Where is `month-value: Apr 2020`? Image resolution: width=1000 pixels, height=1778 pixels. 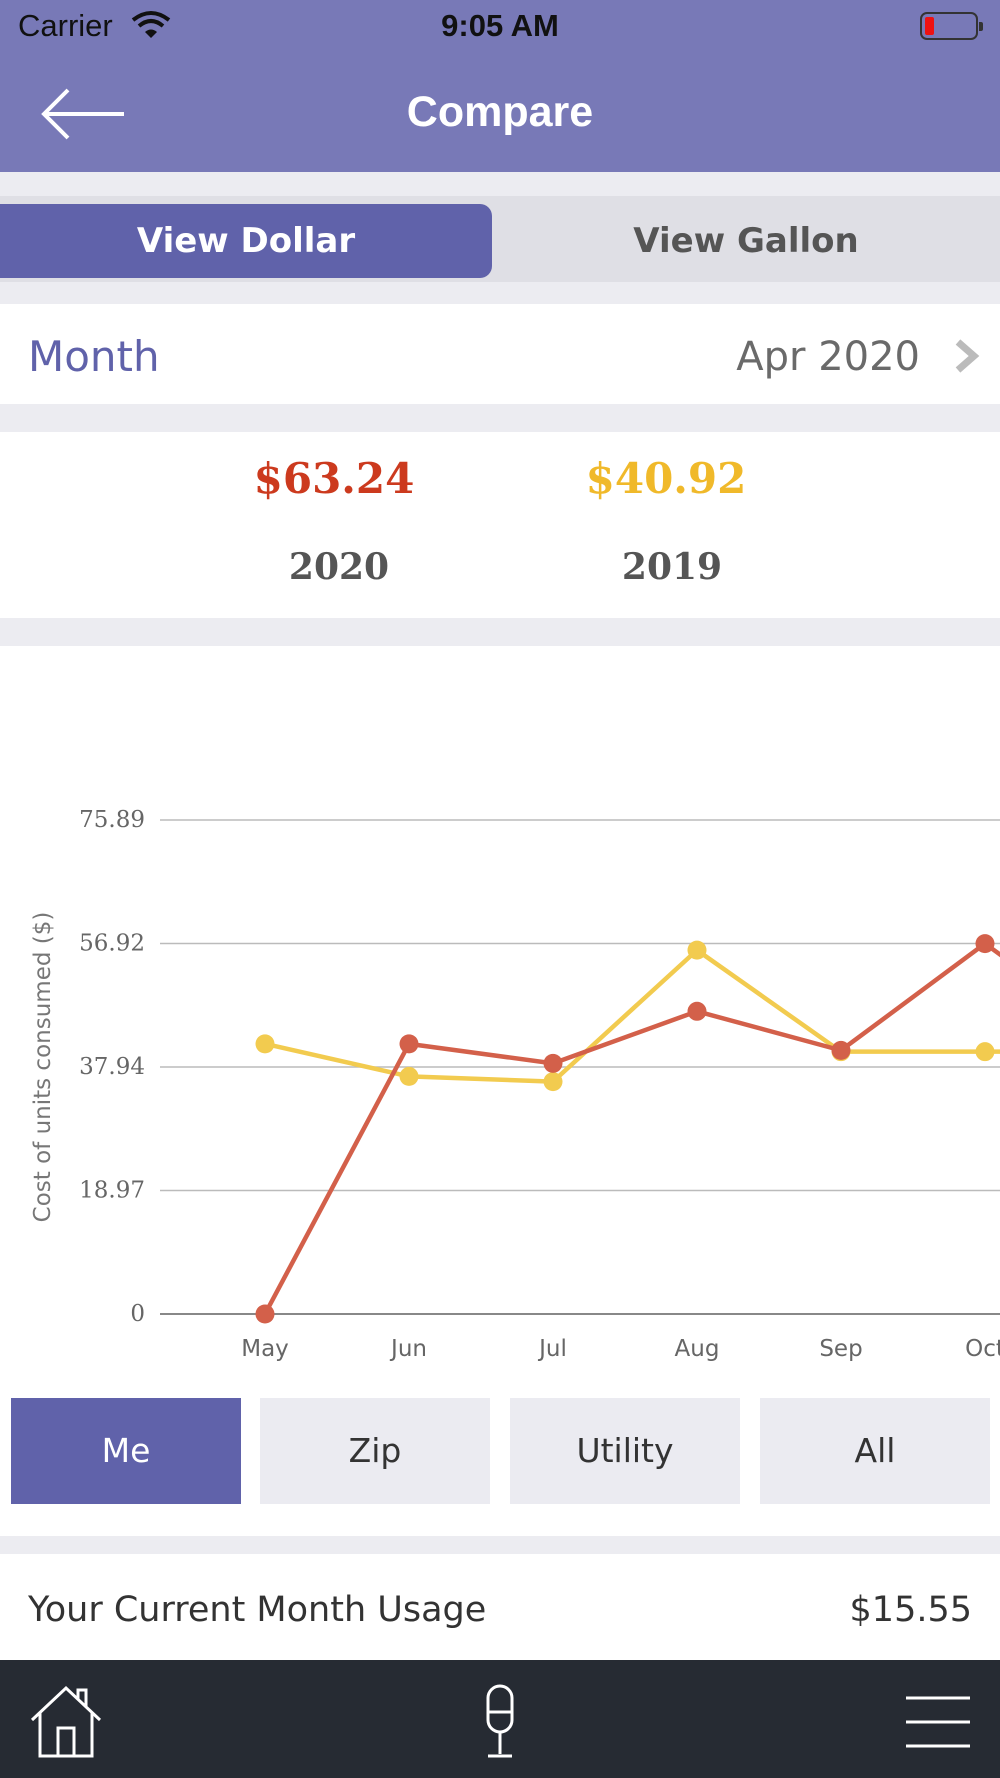 month-value: Apr 2020 is located at coordinates (828, 357).